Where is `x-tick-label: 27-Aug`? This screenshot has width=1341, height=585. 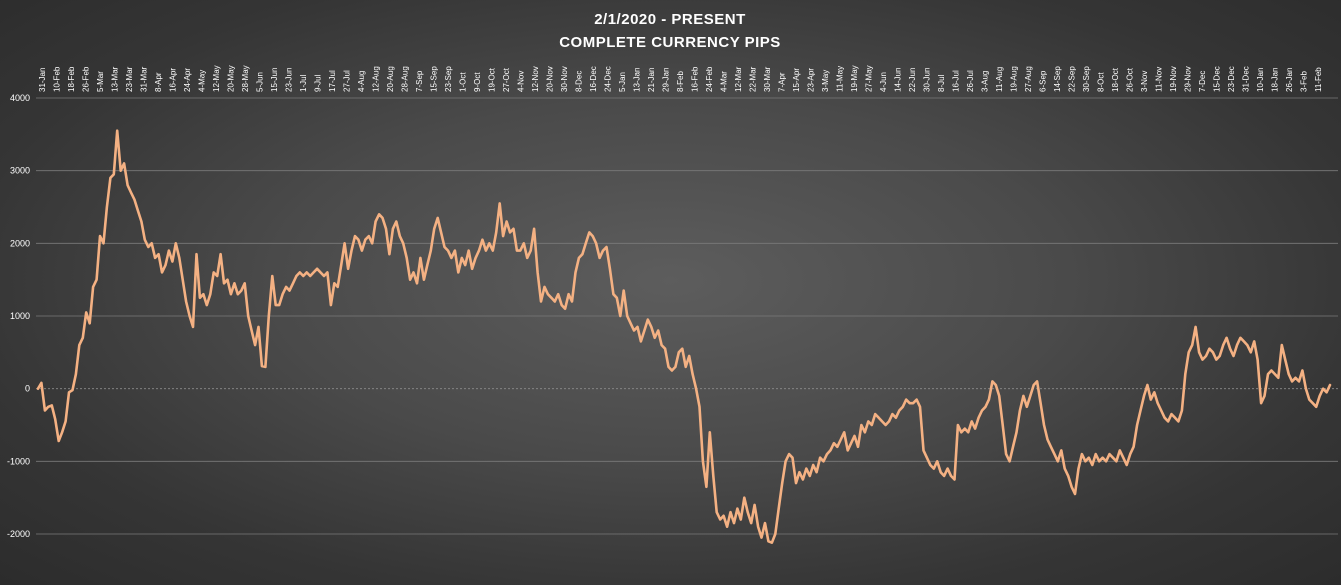 x-tick-label: 27-Aug is located at coordinates (1028, 79).